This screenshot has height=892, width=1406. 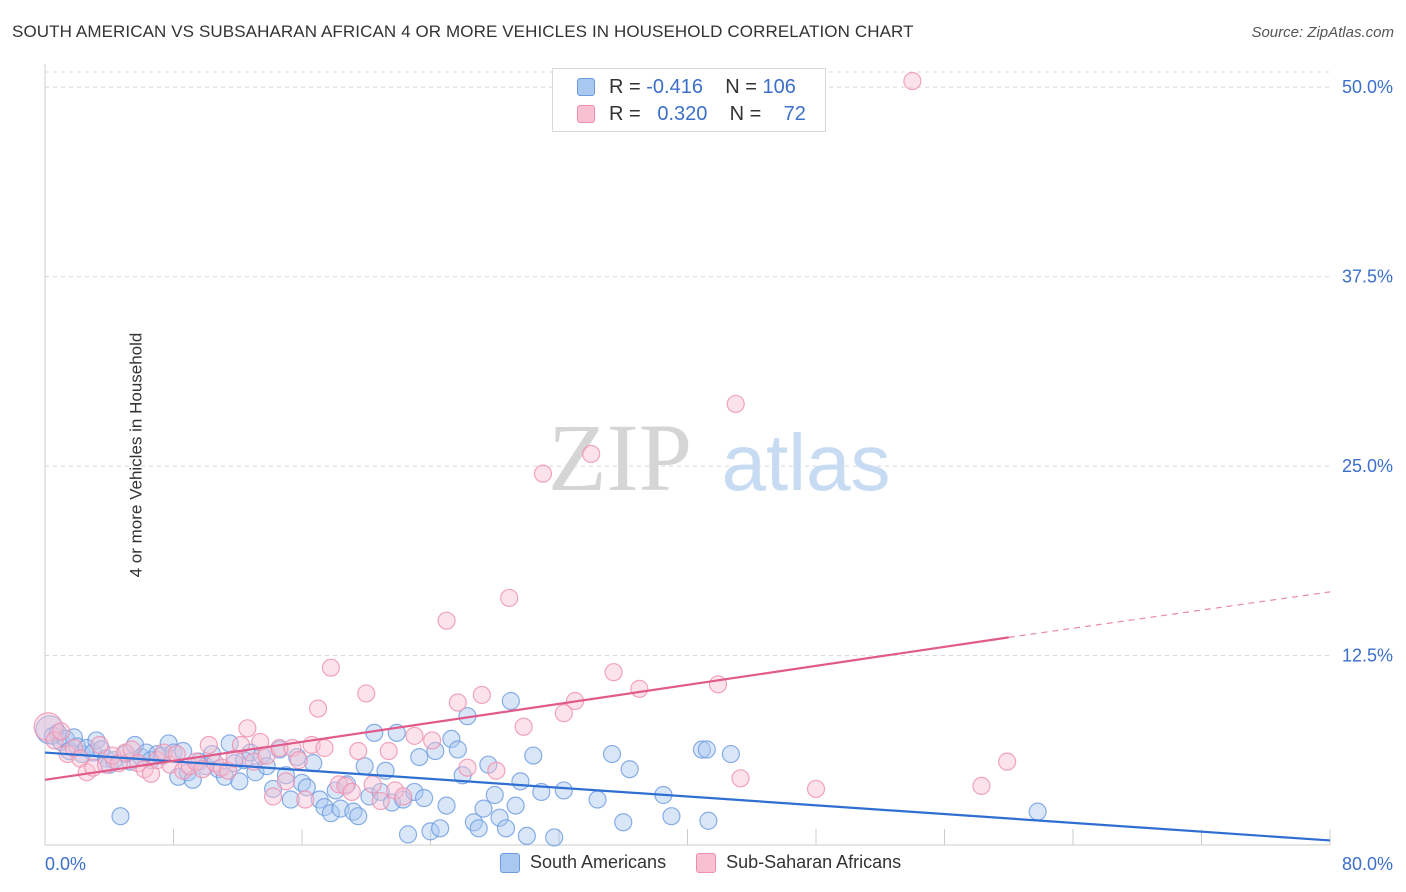 I want to click on legend-item-subsaharan-africans: Sub-Saharan Africans, so click(x=798, y=862).